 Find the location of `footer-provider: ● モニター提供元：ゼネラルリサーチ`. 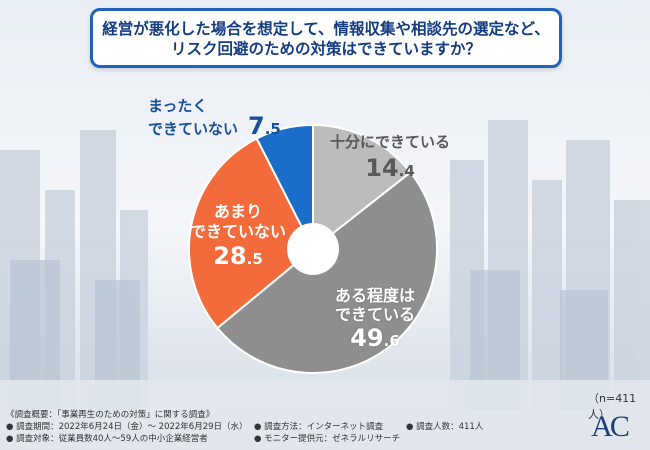

footer-provider: ● モニター提供元：ゼネラルリサーチ is located at coordinates (327, 439).